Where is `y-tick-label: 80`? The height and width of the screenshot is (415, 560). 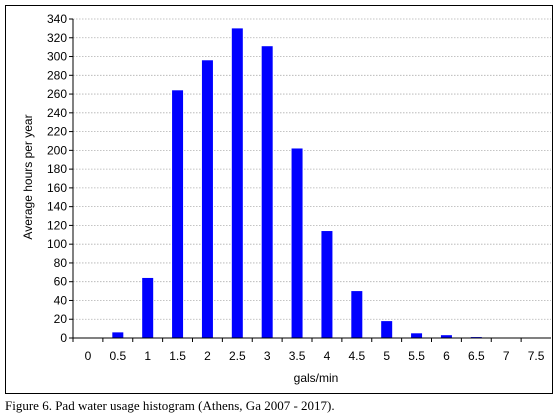 y-tick-label: 80 is located at coordinates (61, 263).